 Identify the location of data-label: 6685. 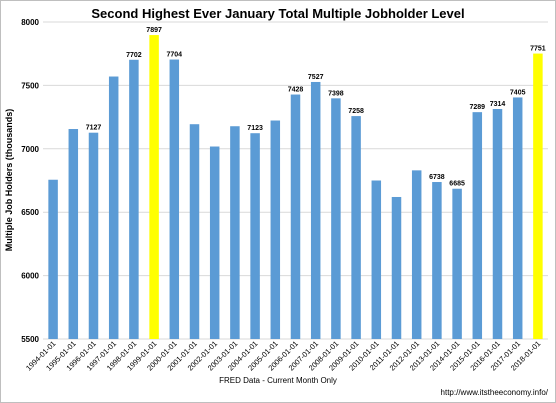
(457, 184).